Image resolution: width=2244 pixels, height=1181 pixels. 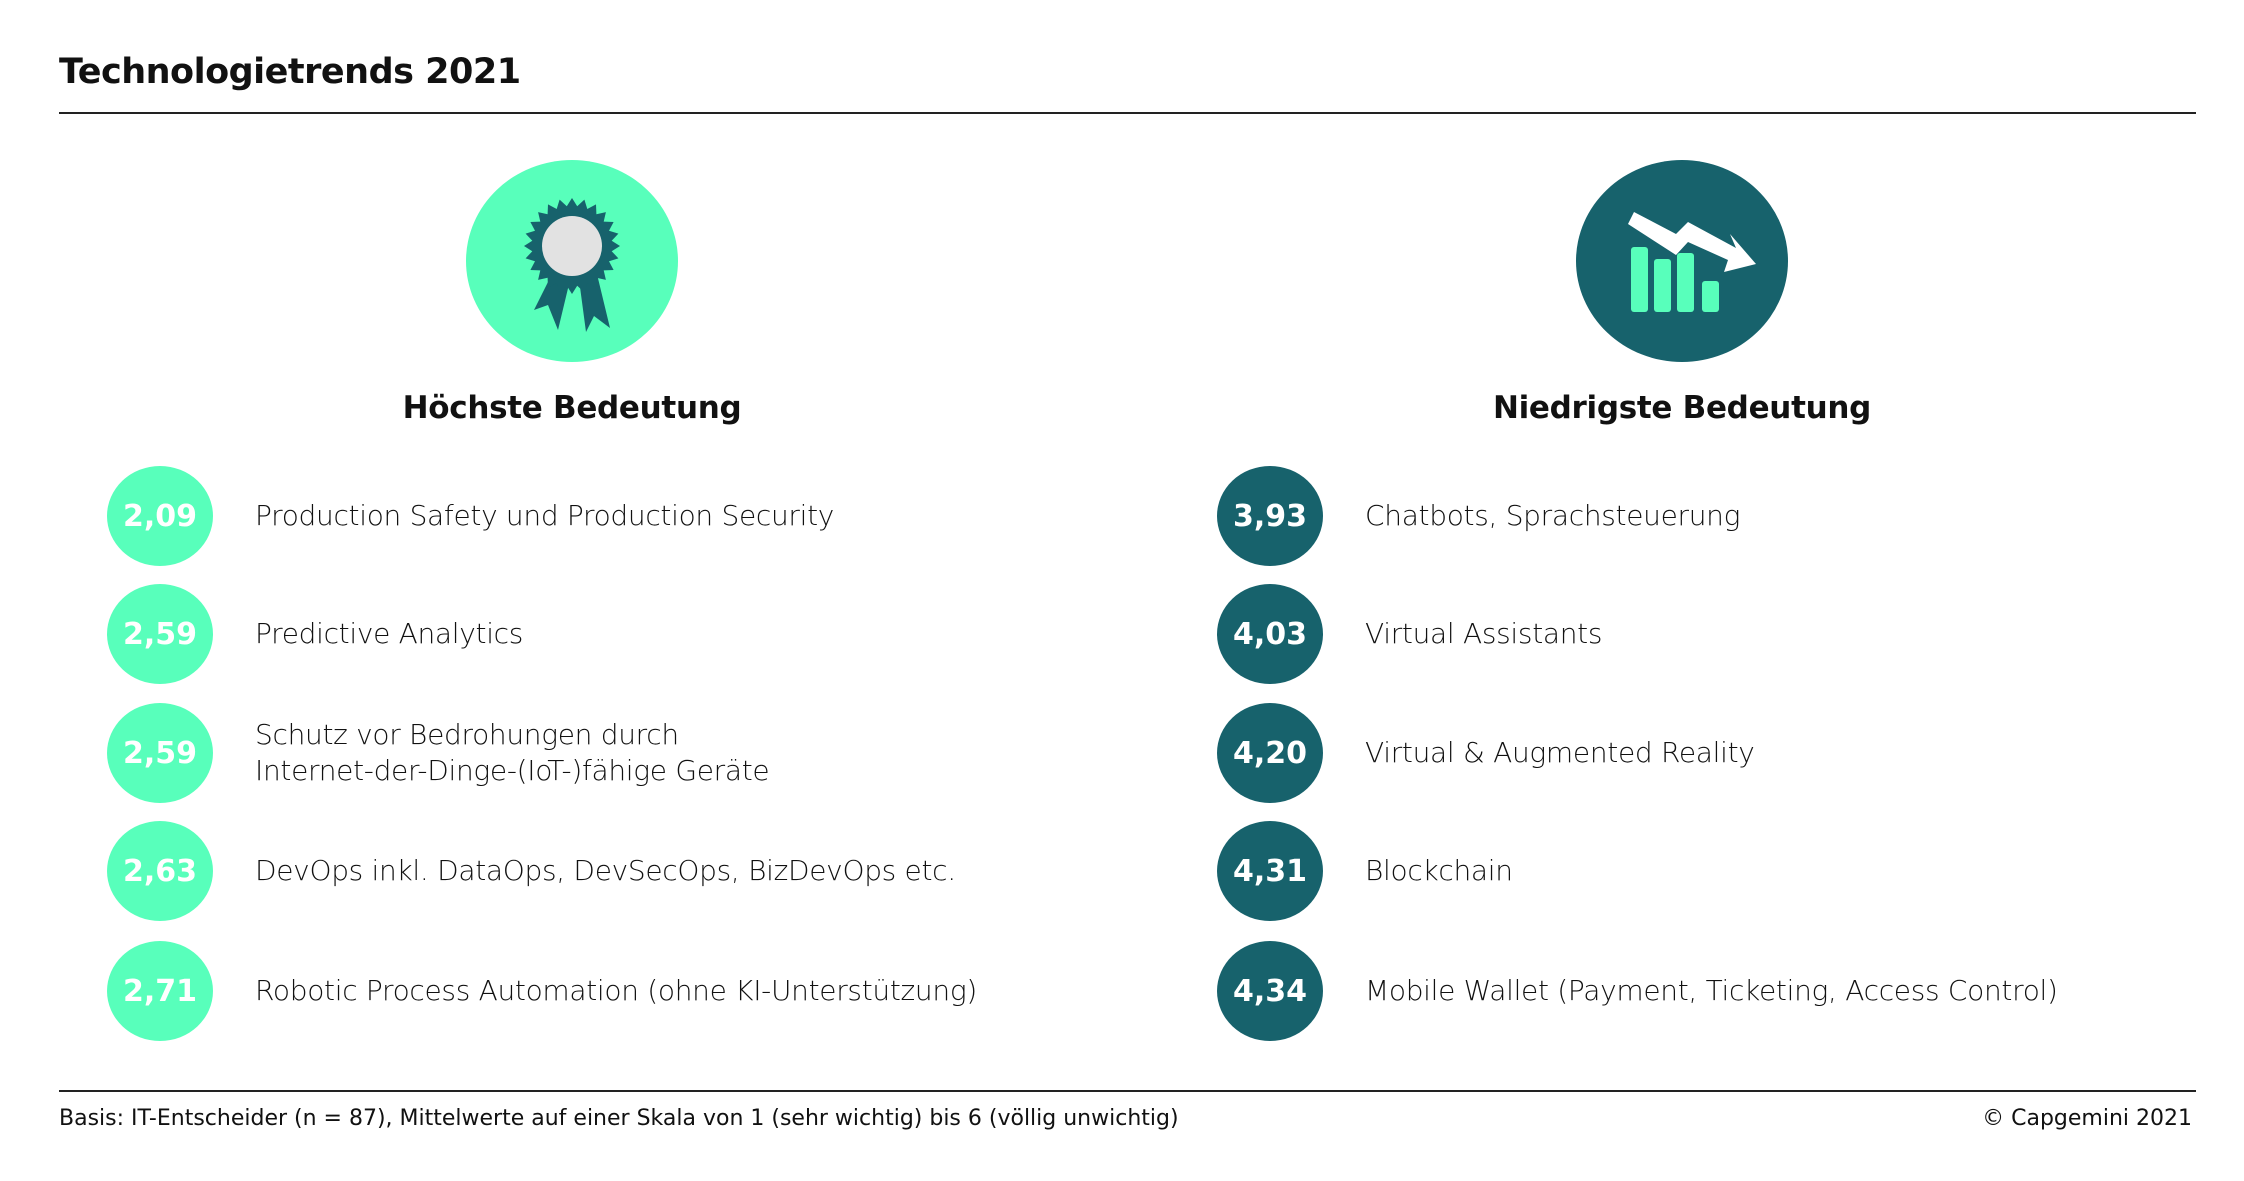 I want to click on right-list-item: 3,93 Chatbots, Sprachsteuerung, so click(x=1478, y=516).